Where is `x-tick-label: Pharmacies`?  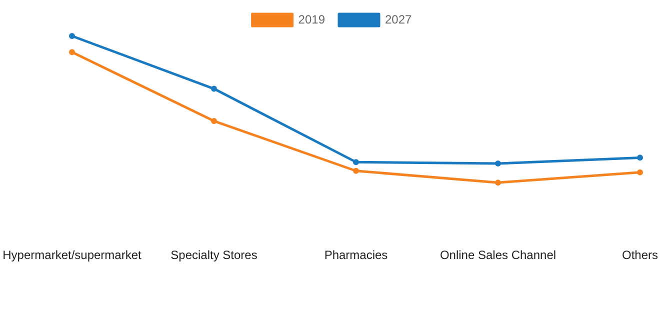 x-tick-label: Pharmacies is located at coordinates (356, 255).